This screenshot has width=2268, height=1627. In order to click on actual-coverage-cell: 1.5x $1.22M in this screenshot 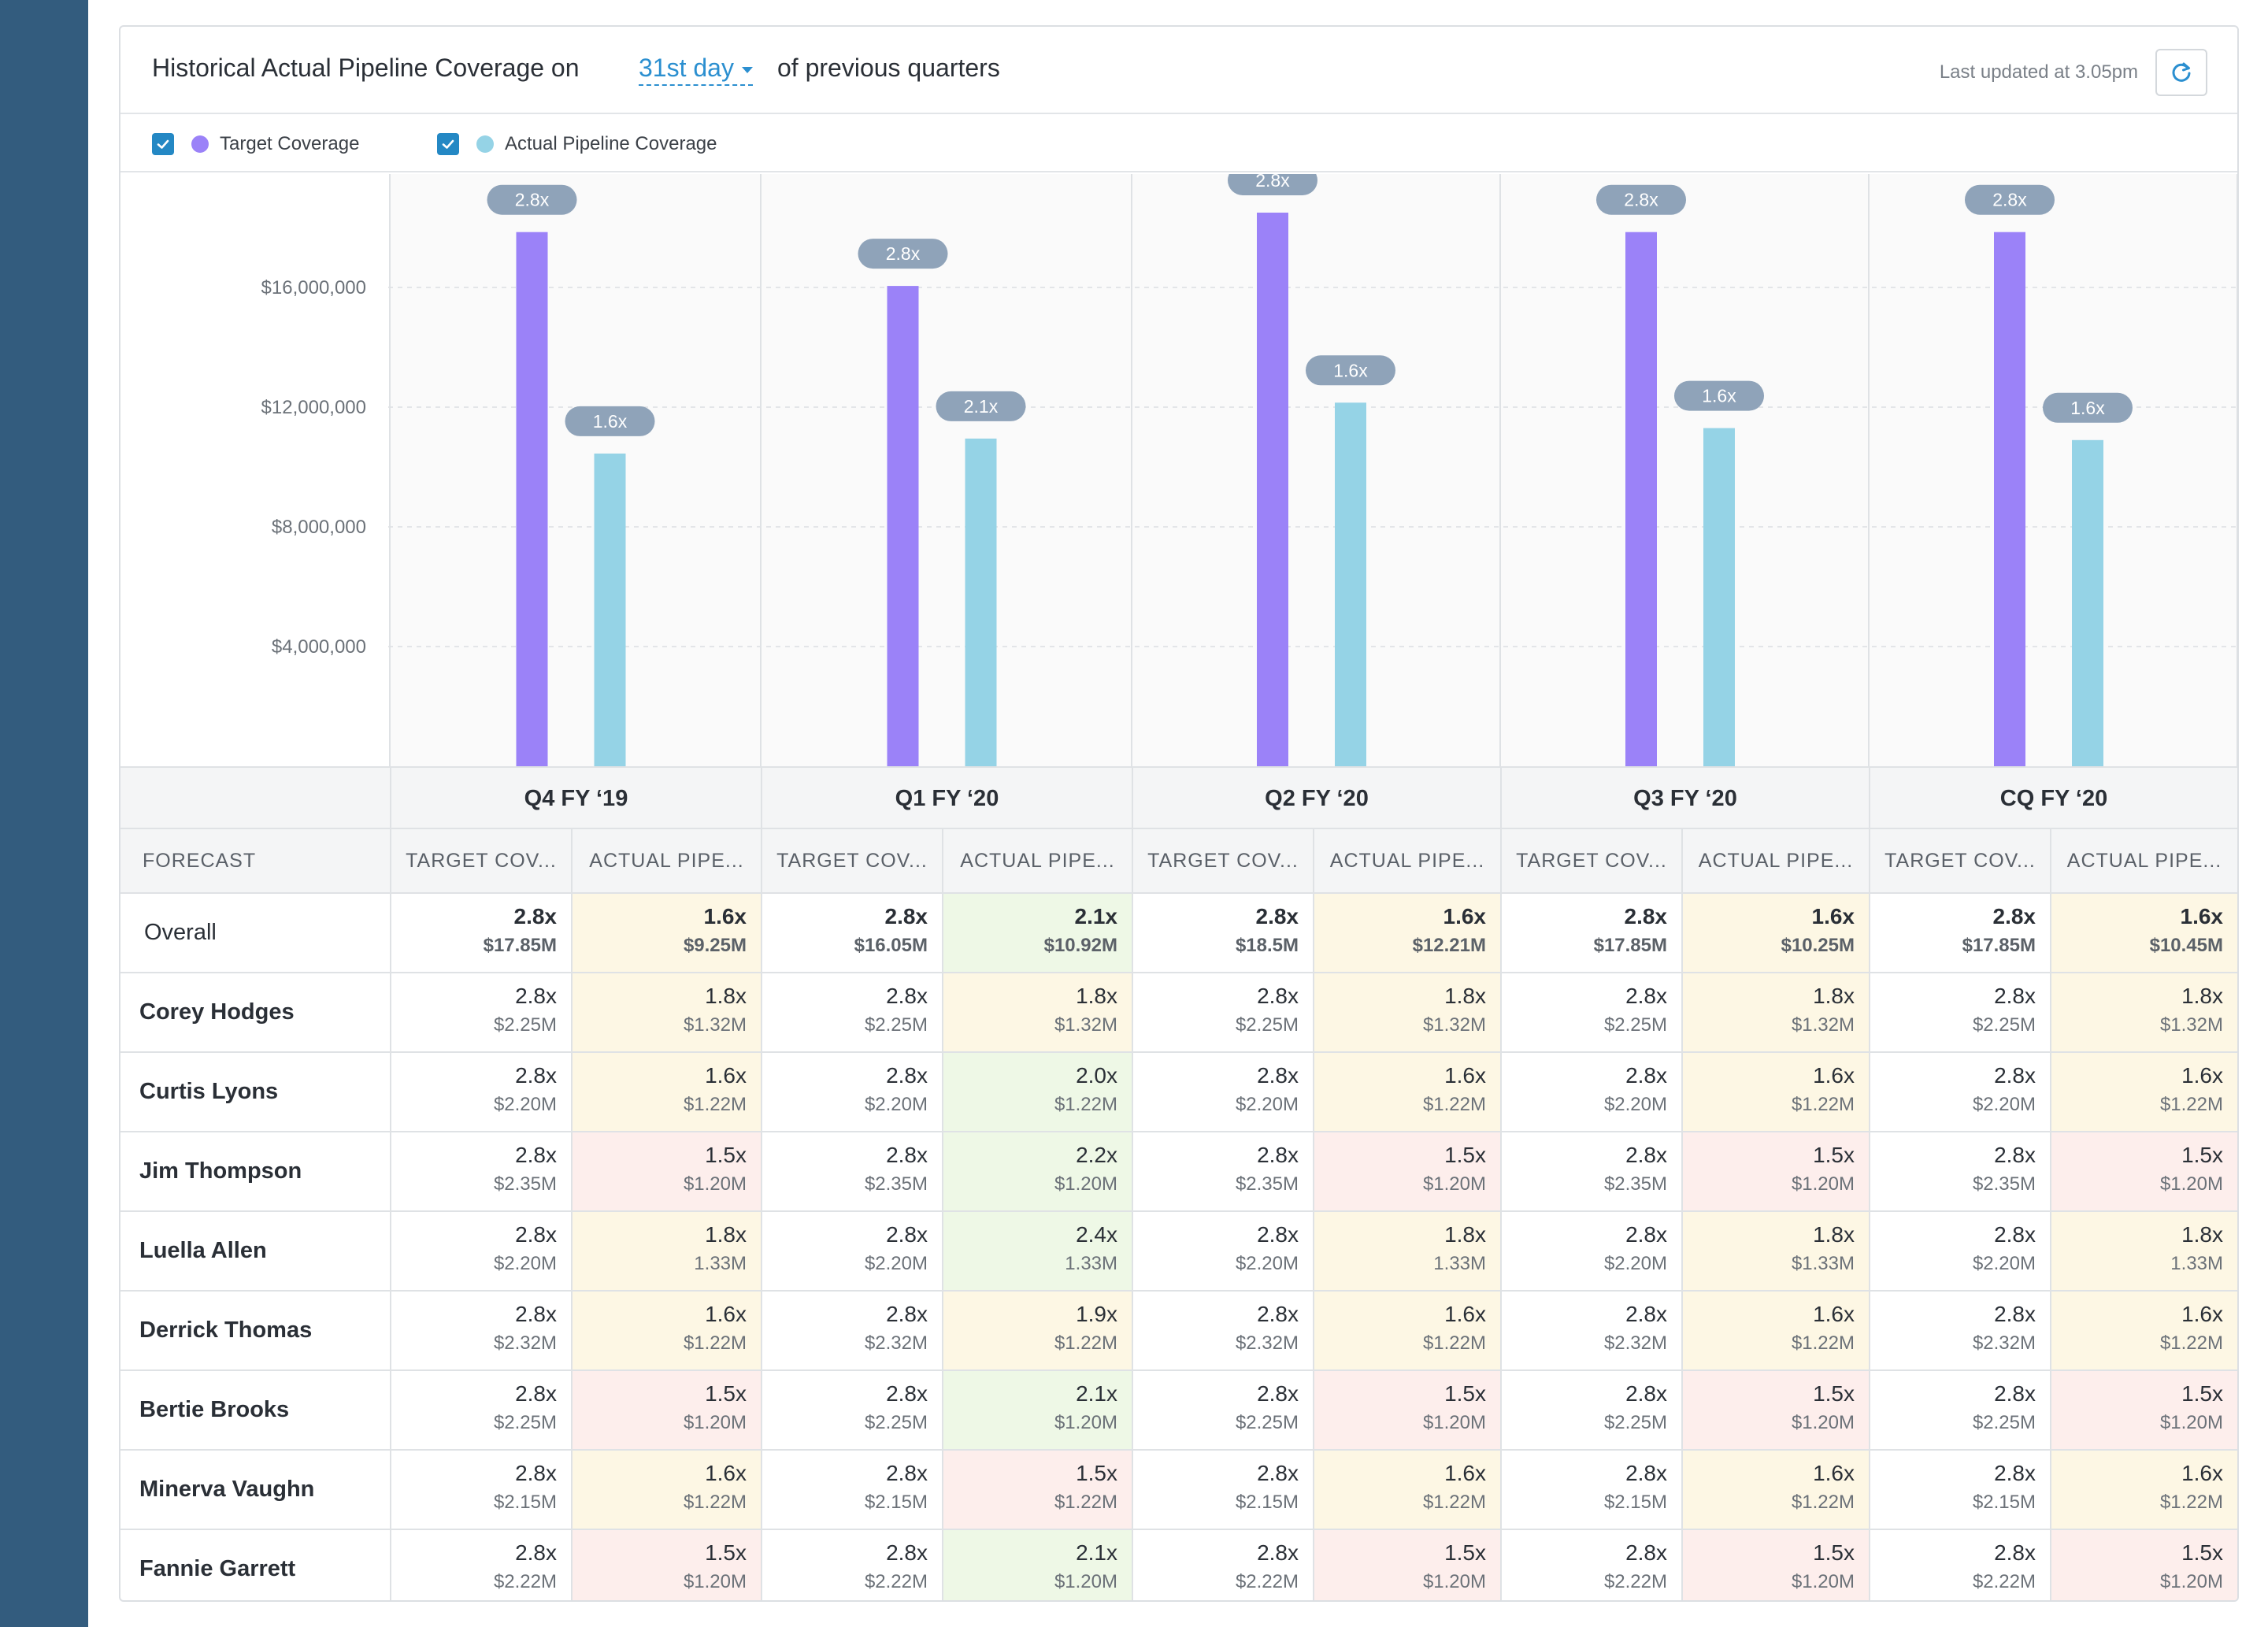, I will do `click(1037, 1490)`.